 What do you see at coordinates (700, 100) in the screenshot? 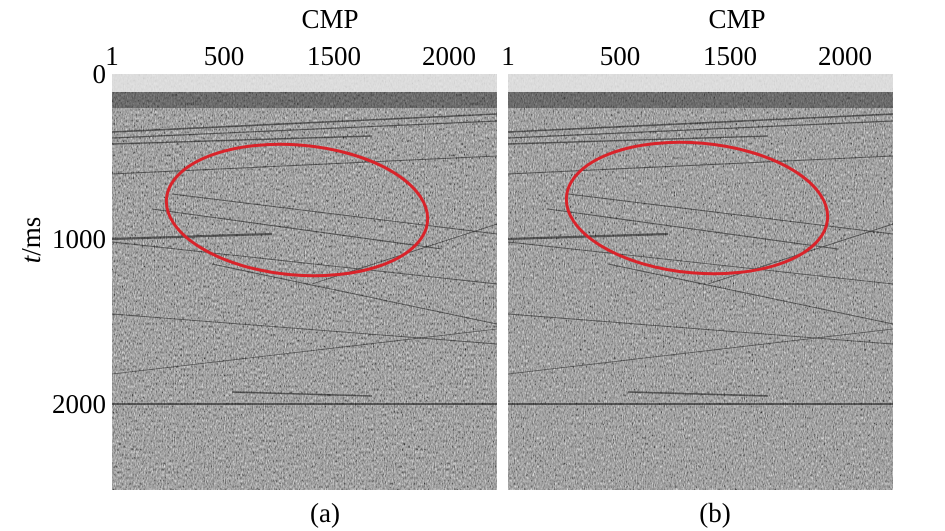
I see `panel-b-first-arrival-band` at bounding box center [700, 100].